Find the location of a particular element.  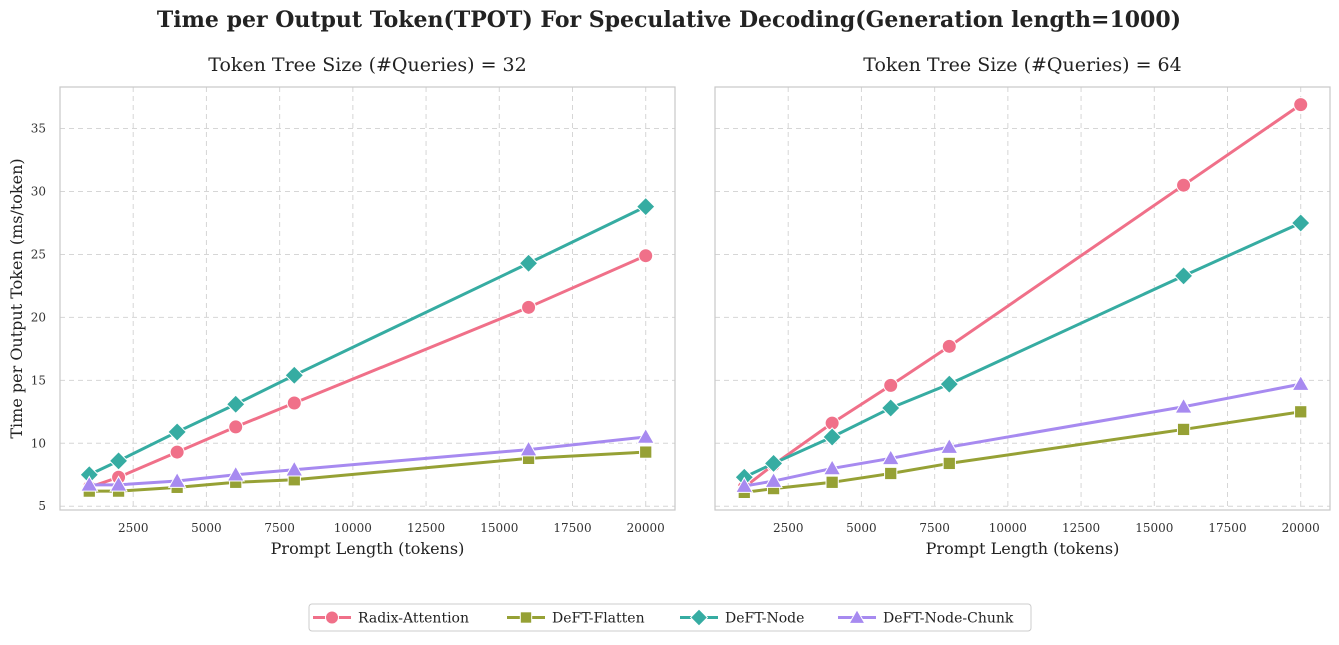

series-line is located at coordinates (367, 461).